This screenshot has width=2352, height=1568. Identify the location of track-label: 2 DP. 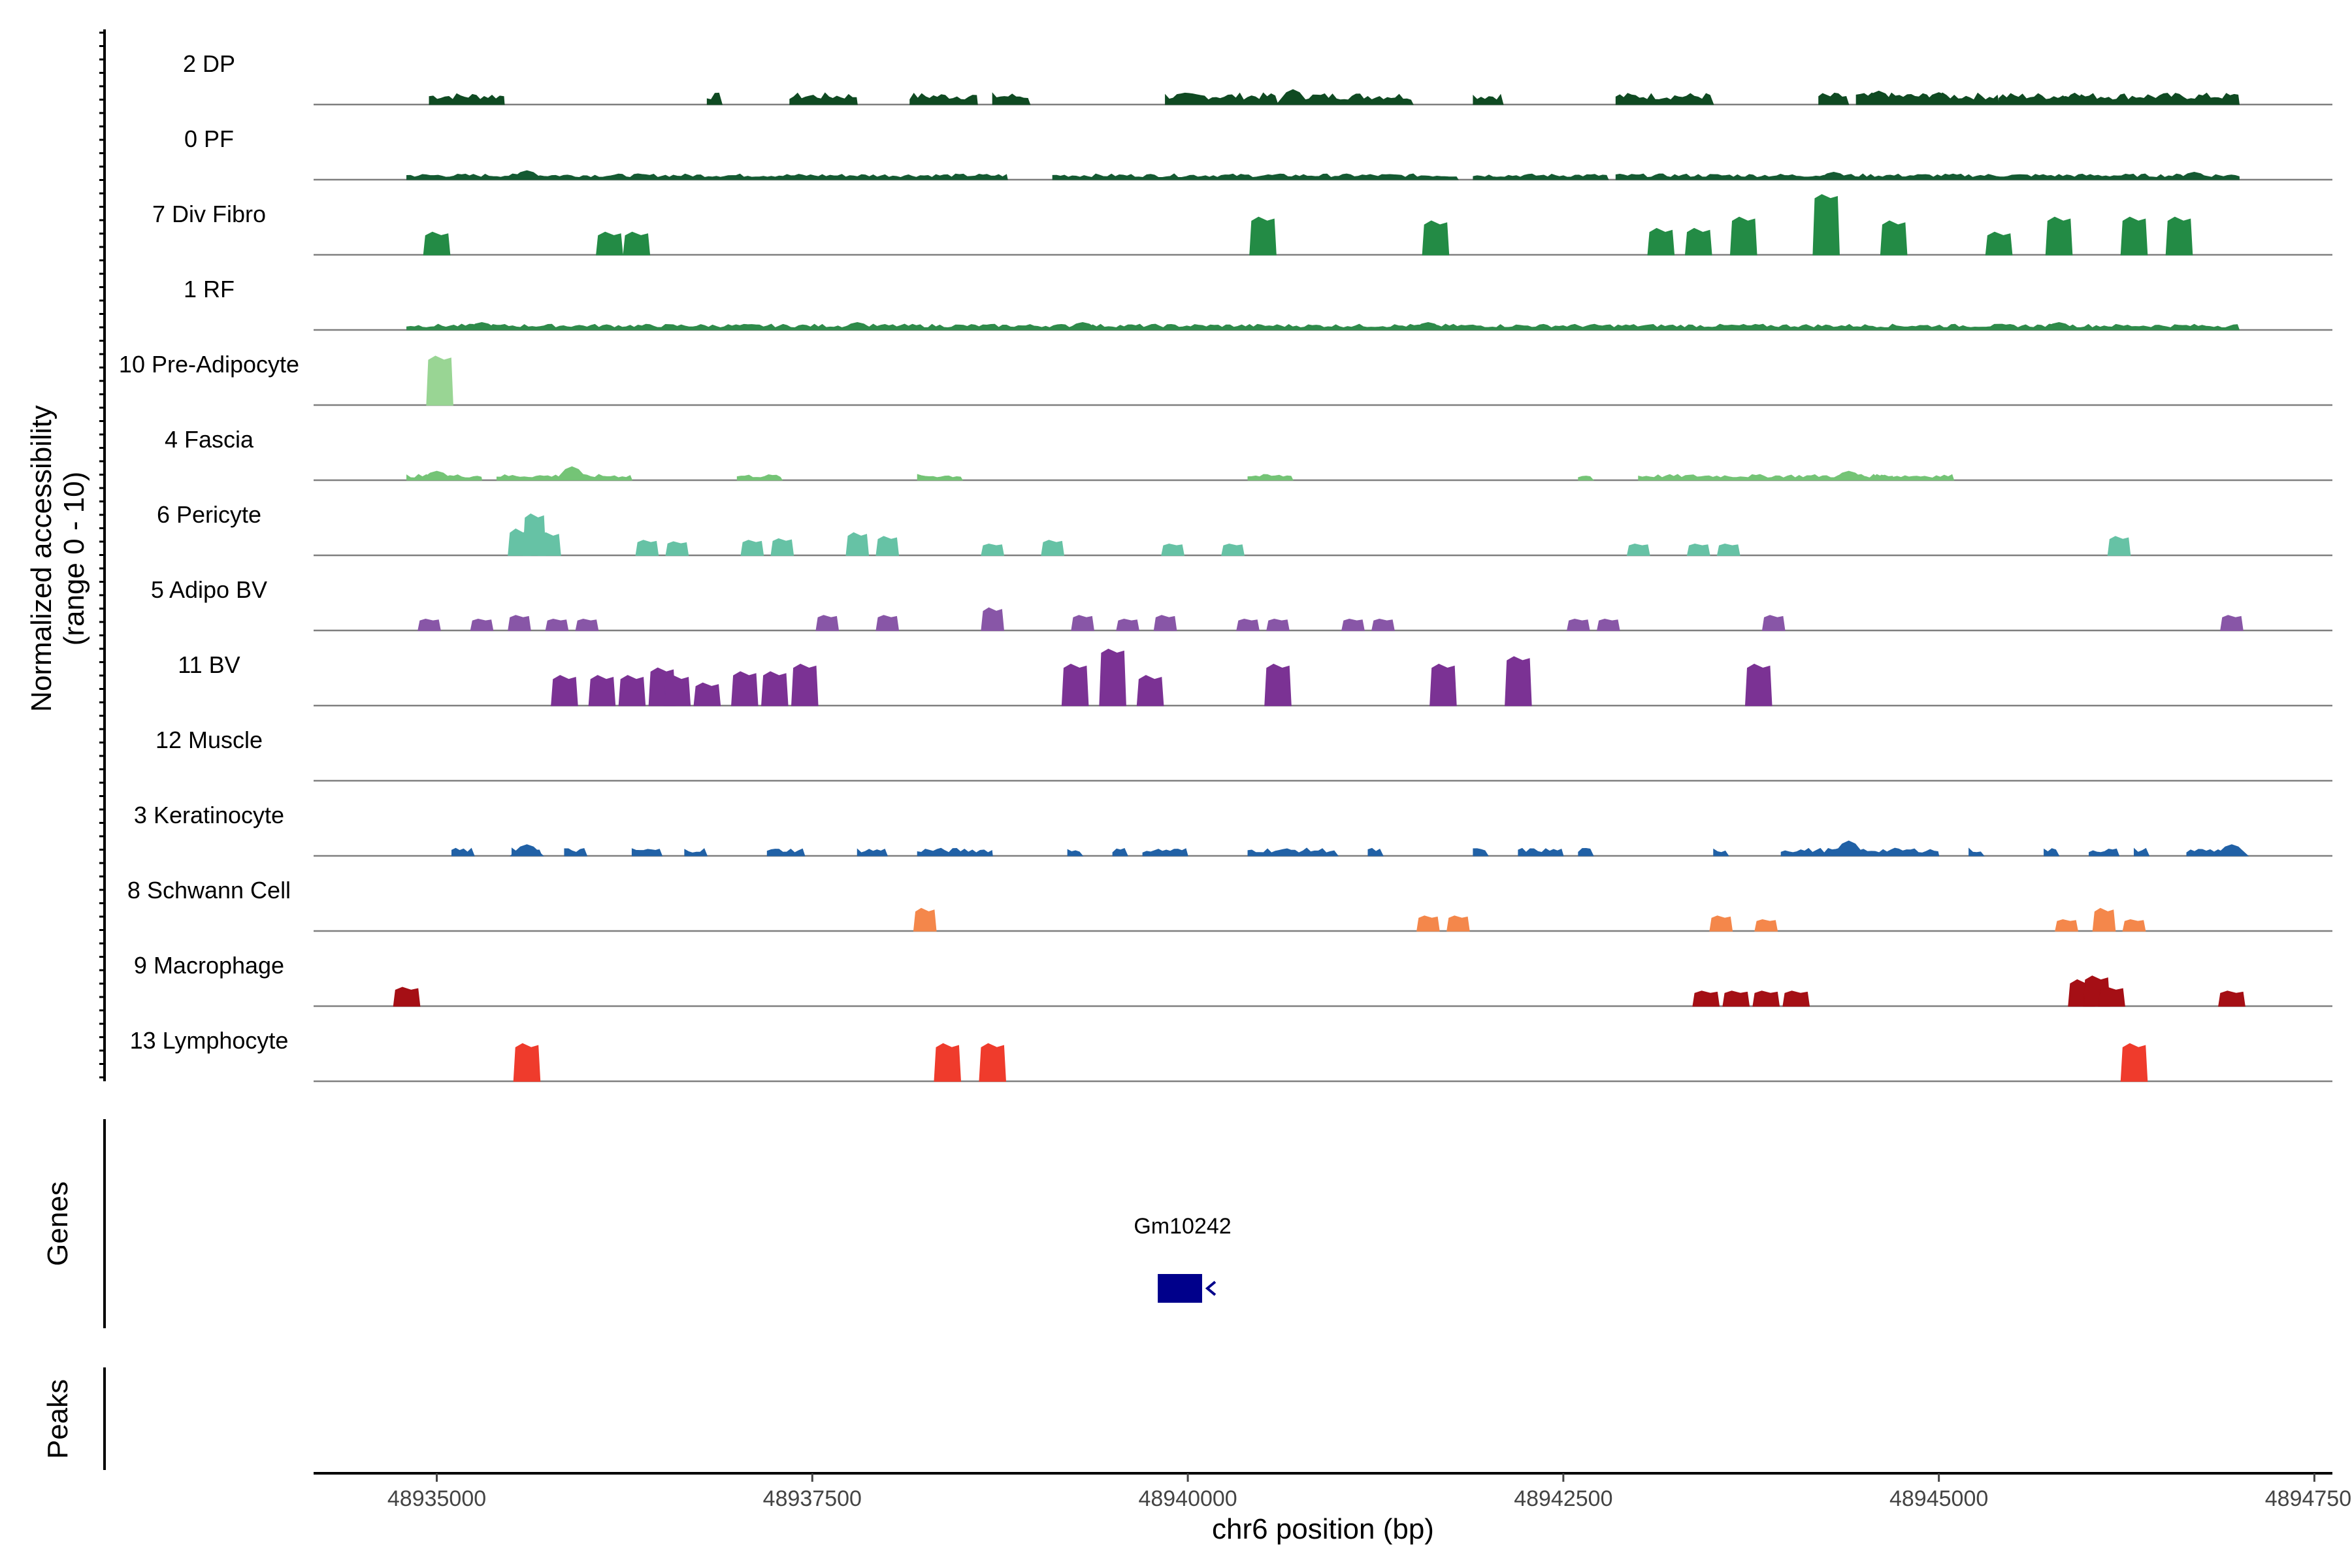
(209, 63).